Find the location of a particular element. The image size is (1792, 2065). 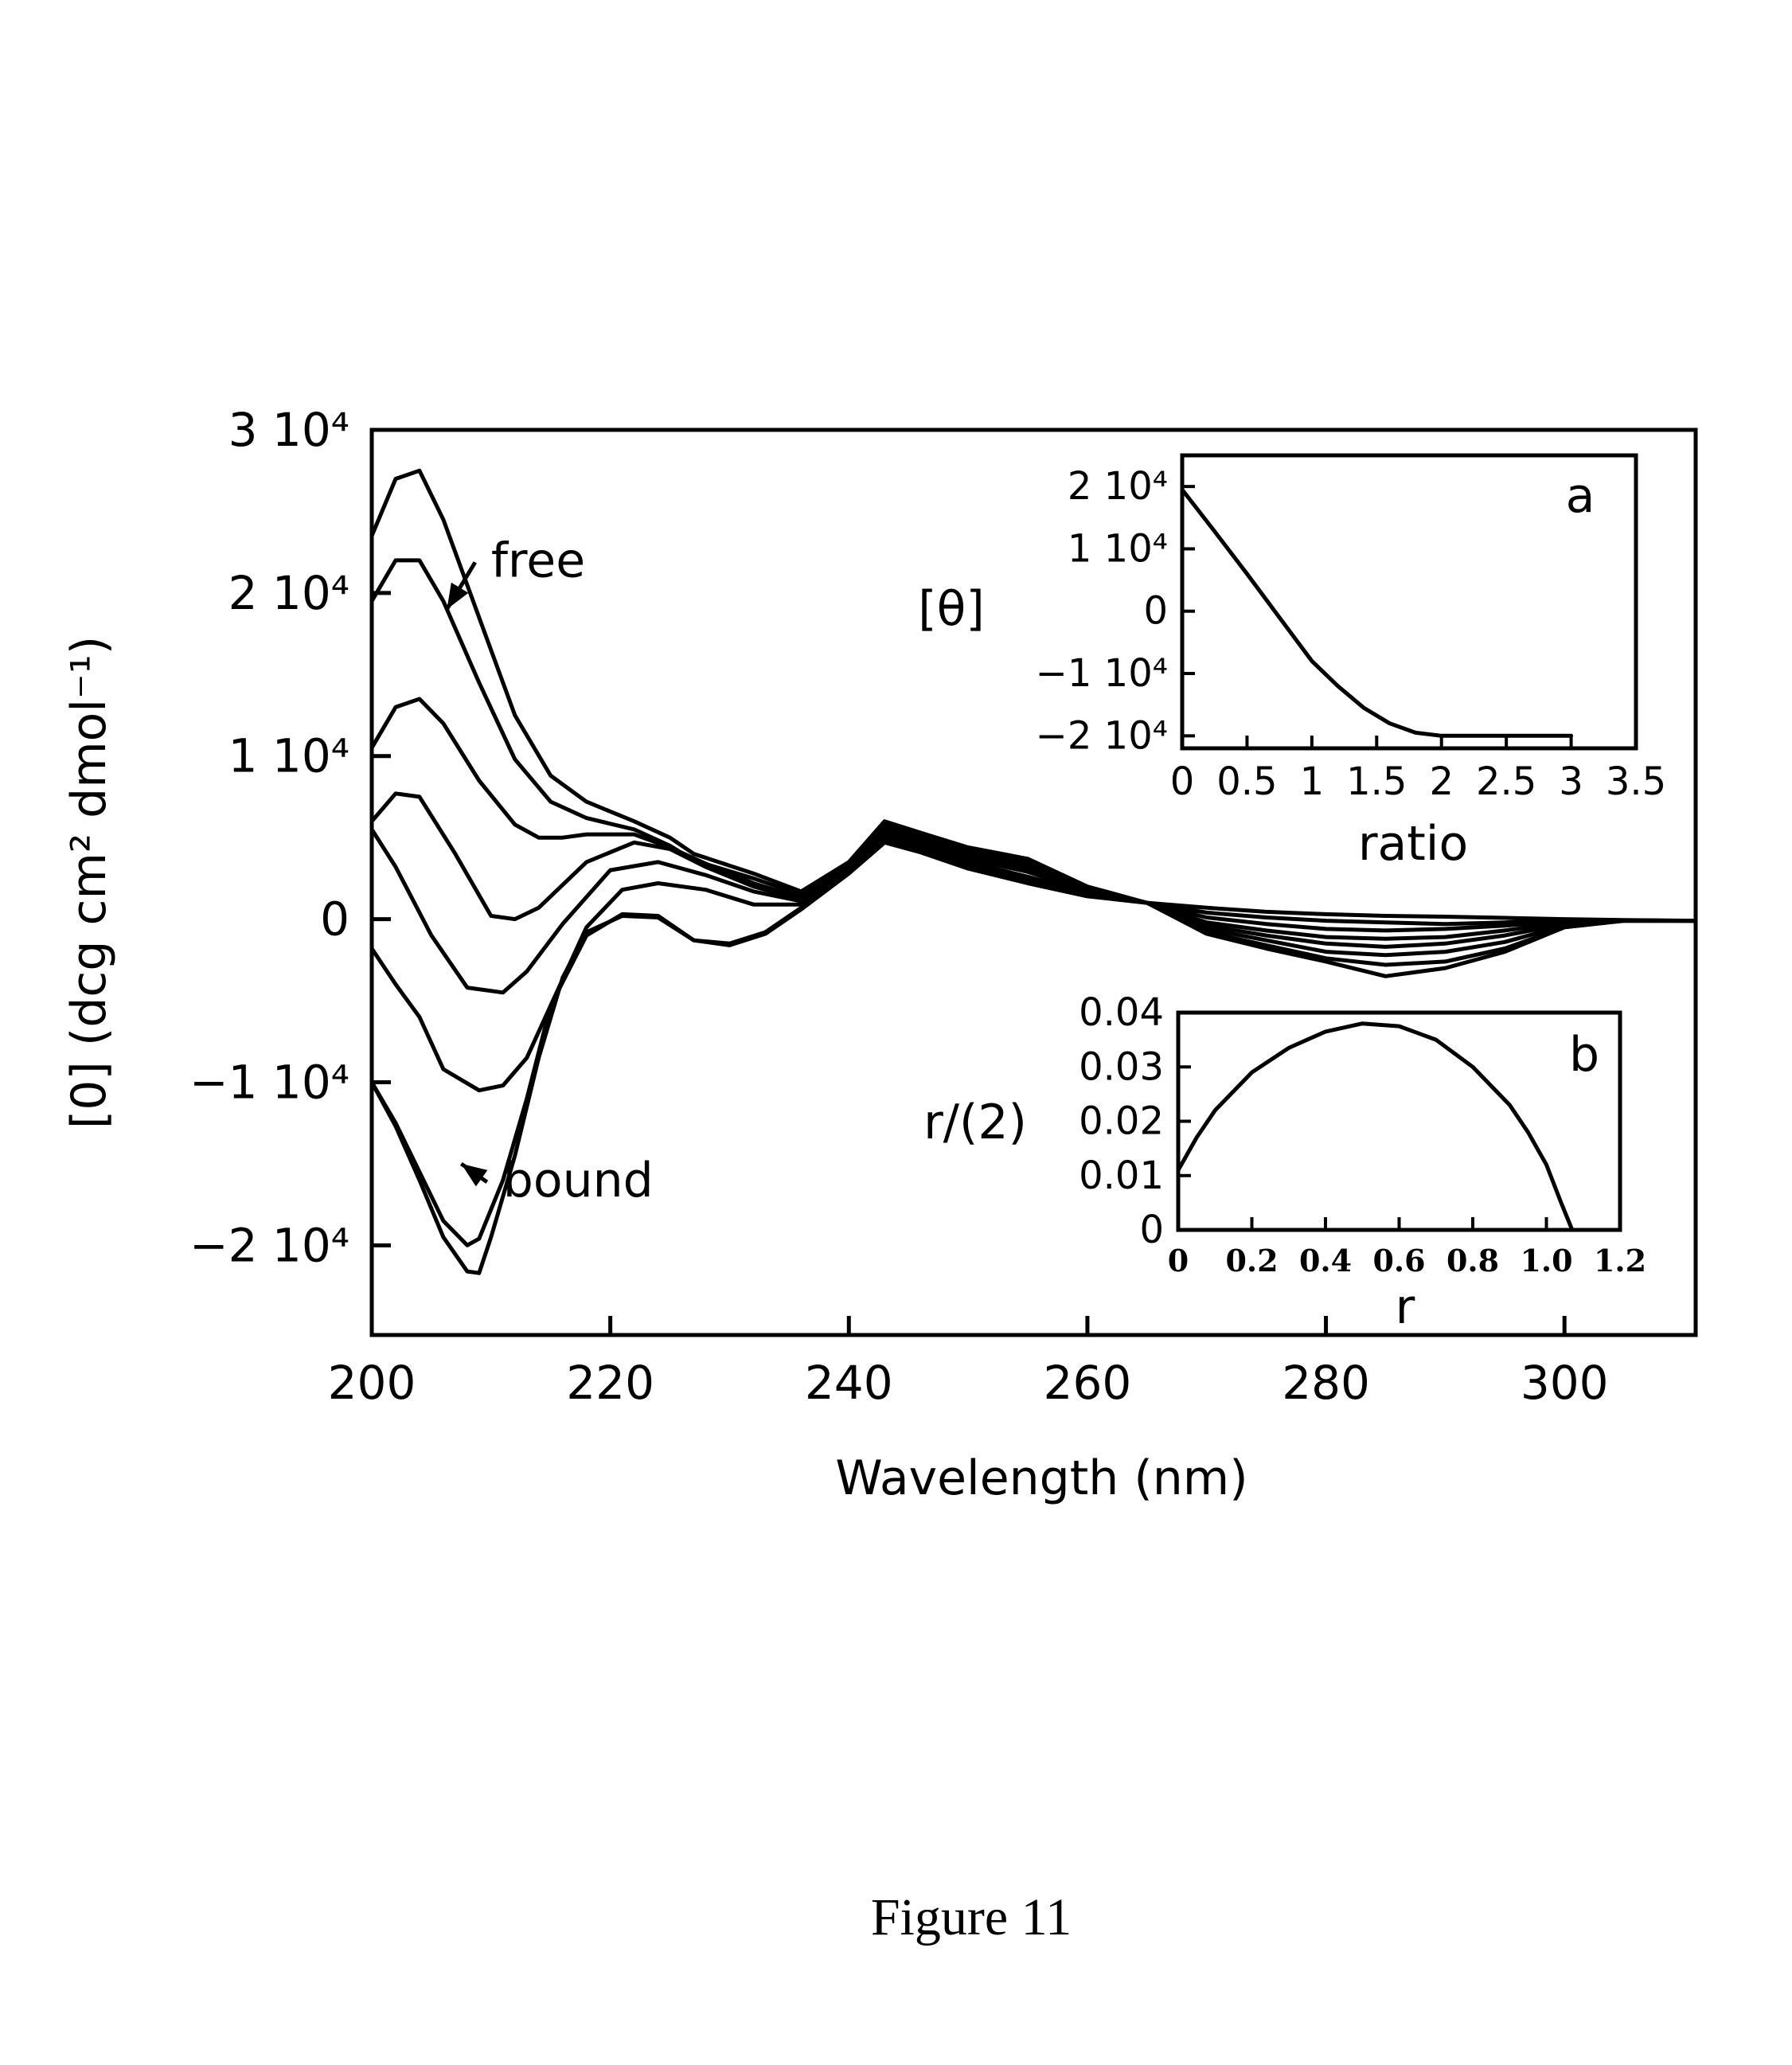

inset-y-tick-label: 0.02 is located at coordinates (1121, 1121).